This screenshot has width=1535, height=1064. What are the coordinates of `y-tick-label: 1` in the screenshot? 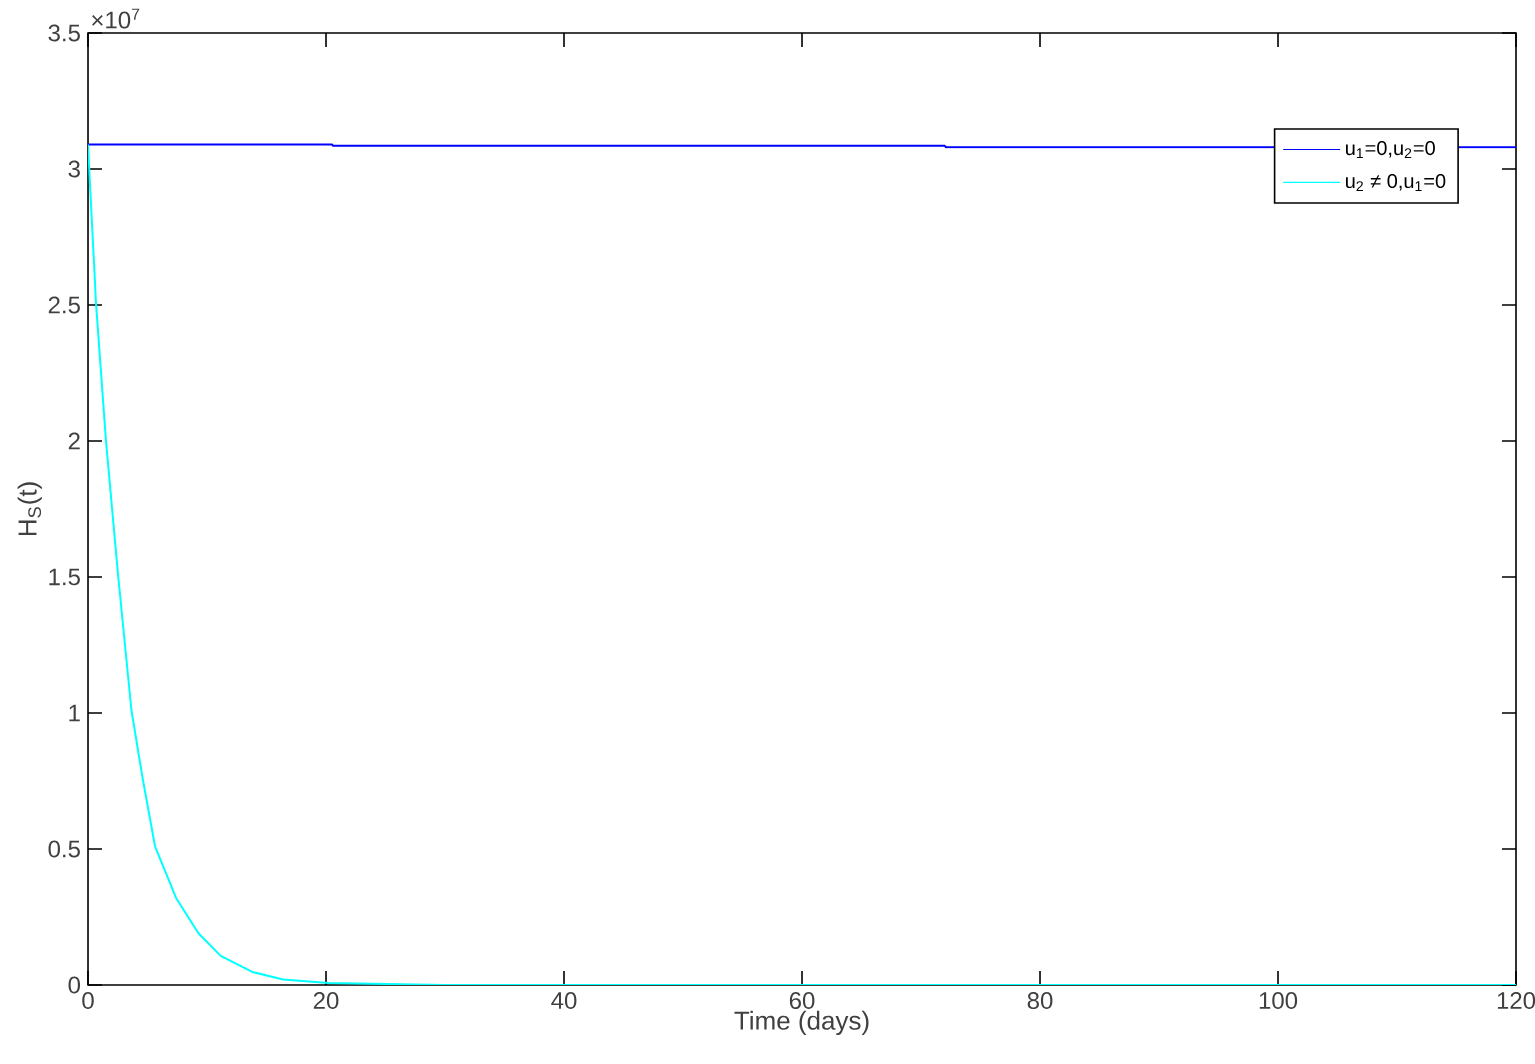 It's located at (74, 713).